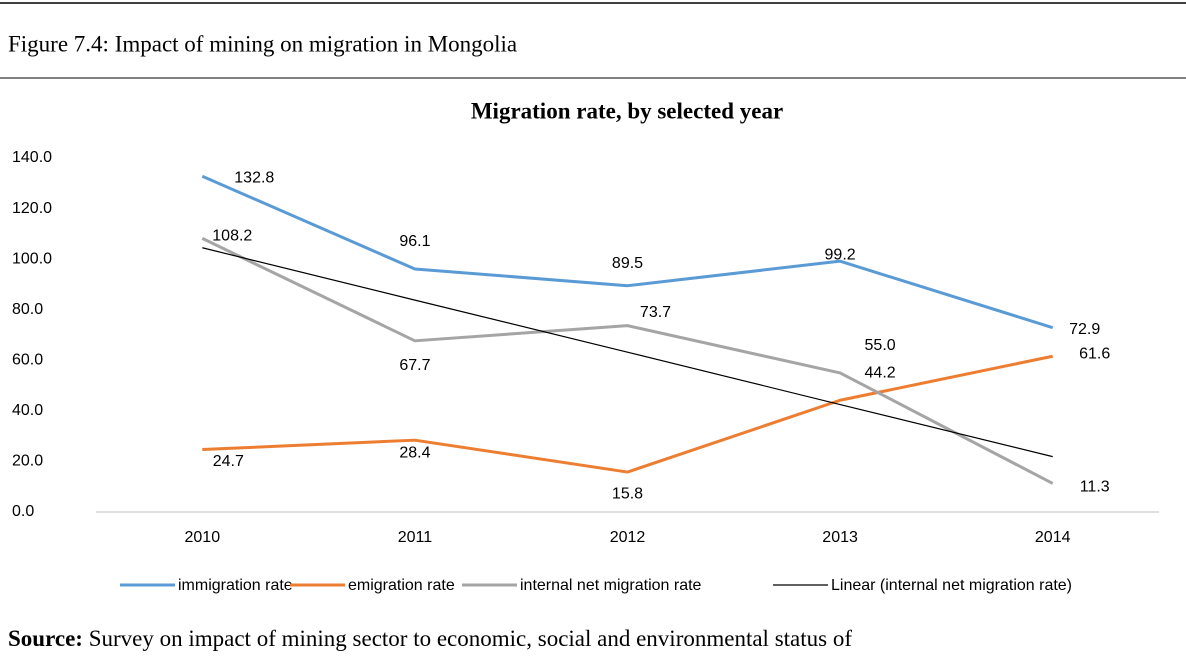  Describe the element at coordinates (840, 254) in the screenshot. I see `data-label: 99.2` at that location.